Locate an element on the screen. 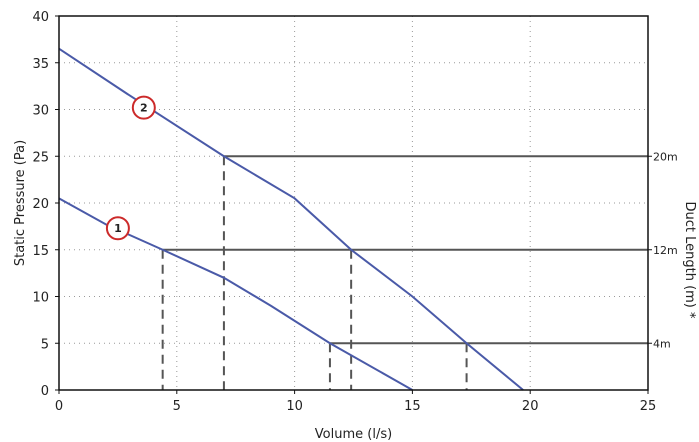 The image size is (699, 442). y-tick-label: 35 is located at coordinates (40, 64).